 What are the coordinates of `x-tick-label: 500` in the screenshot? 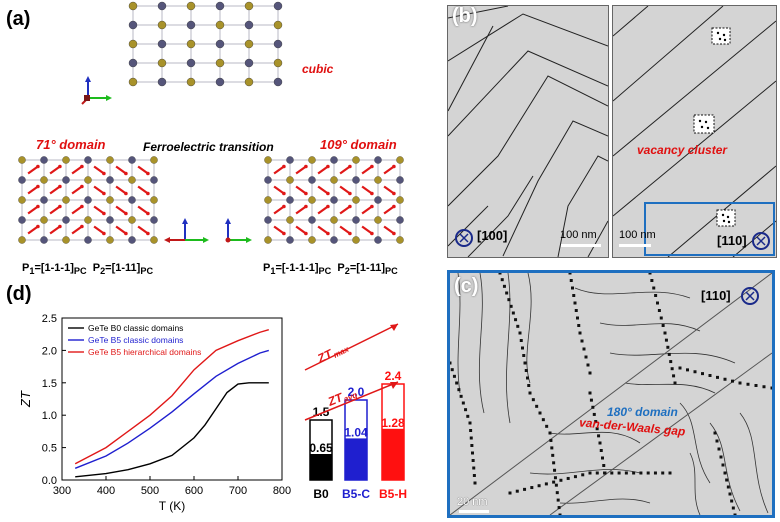 It's located at (150, 491).